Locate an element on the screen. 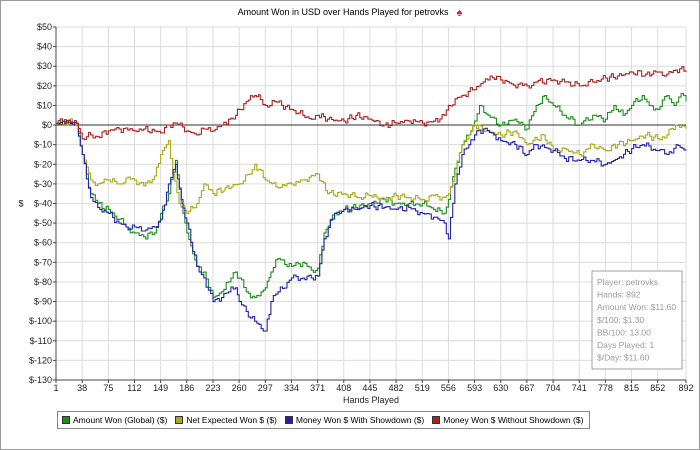  legend-label: Money Won $ With Showdown ($) is located at coordinates (360, 420).